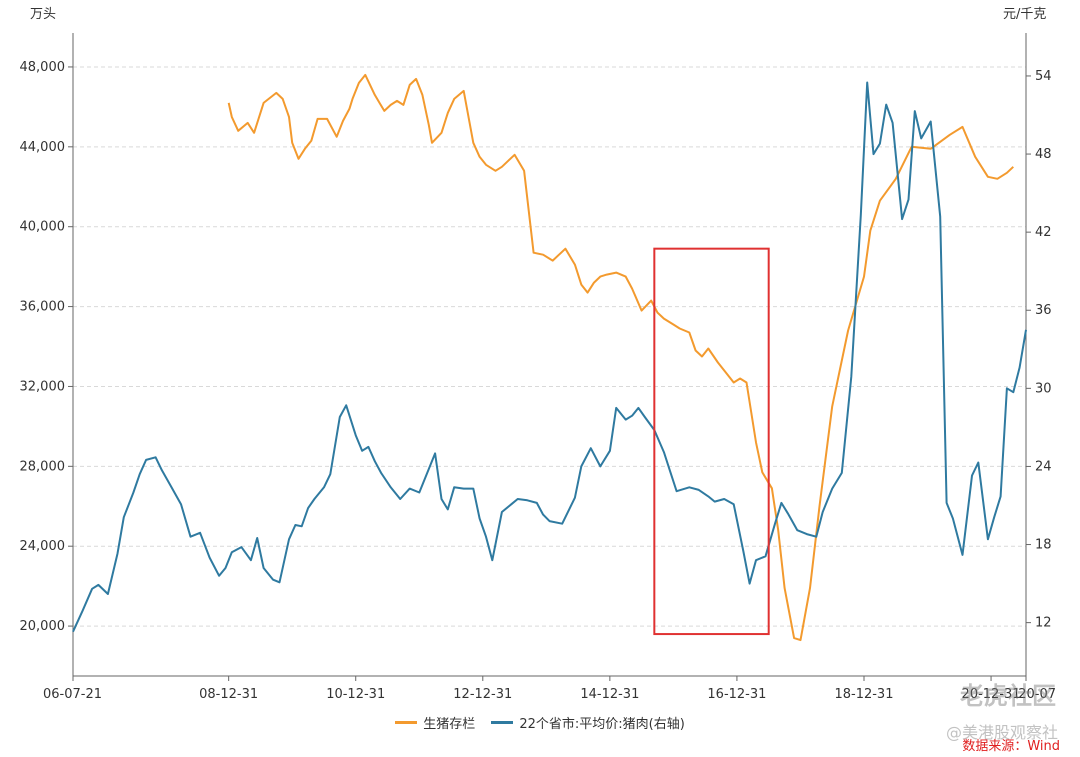 This screenshot has height=757, width=1080. Describe the element at coordinates (43, 67) in the screenshot. I see `left-tick-label: 48,000` at that location.